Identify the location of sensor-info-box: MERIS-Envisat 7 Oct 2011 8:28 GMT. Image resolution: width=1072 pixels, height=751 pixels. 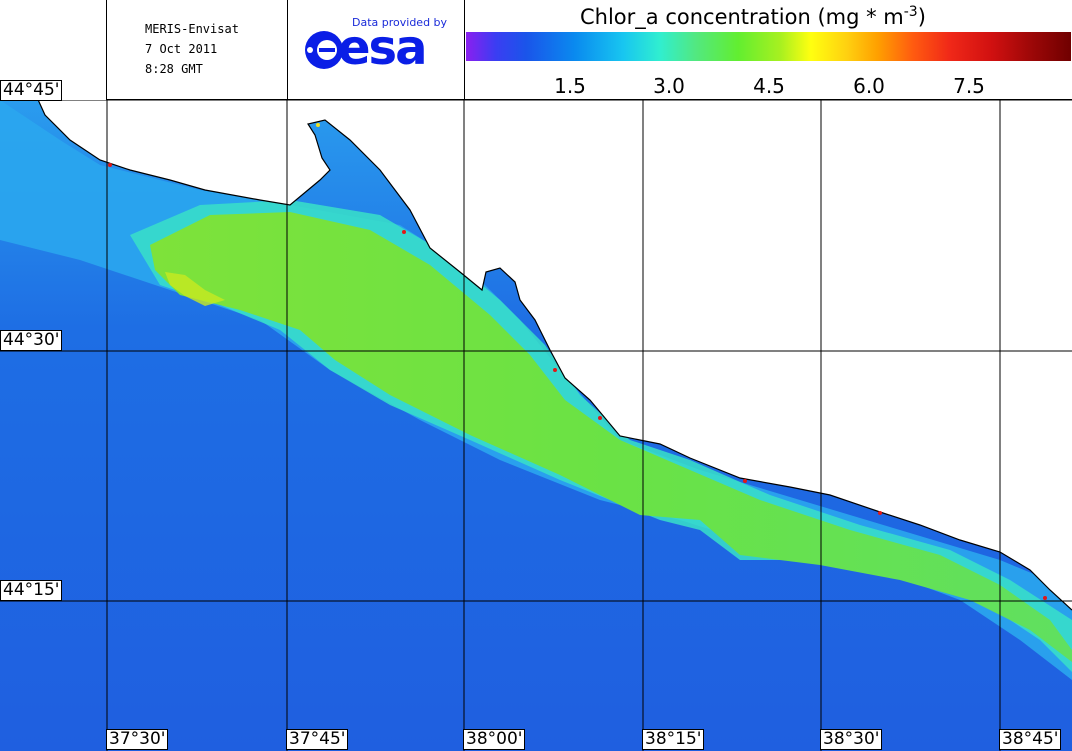
(197, 50).